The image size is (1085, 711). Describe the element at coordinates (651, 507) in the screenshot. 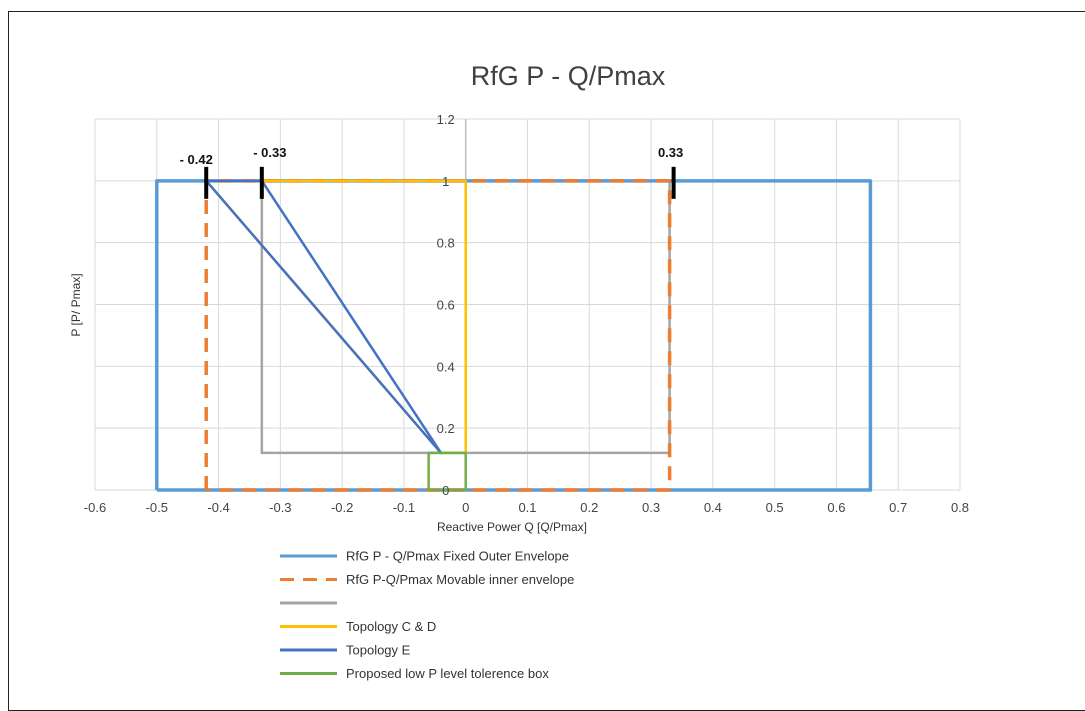

I see `x-tick-label: 0.3` at that location.